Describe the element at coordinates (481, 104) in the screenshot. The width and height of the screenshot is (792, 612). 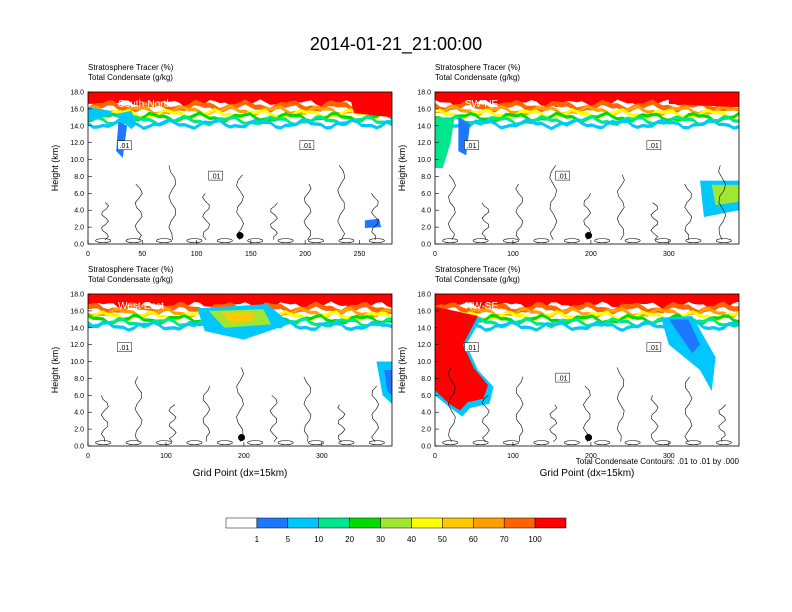
I see `cross-section-name: SW-NE` at that location.